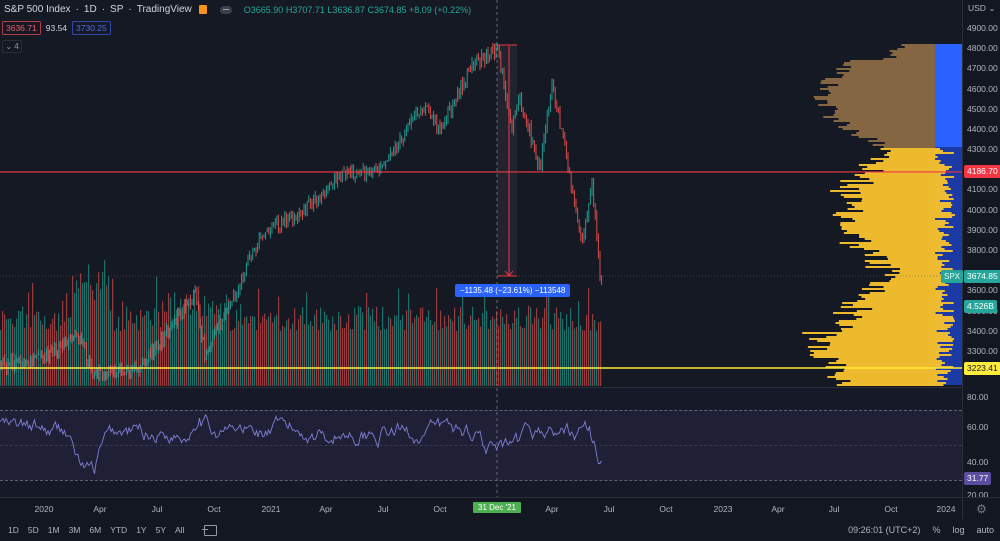 This screenshot has height=541, width=1000. I want to click on symbol-price-label: SPX, so click(952, 276).